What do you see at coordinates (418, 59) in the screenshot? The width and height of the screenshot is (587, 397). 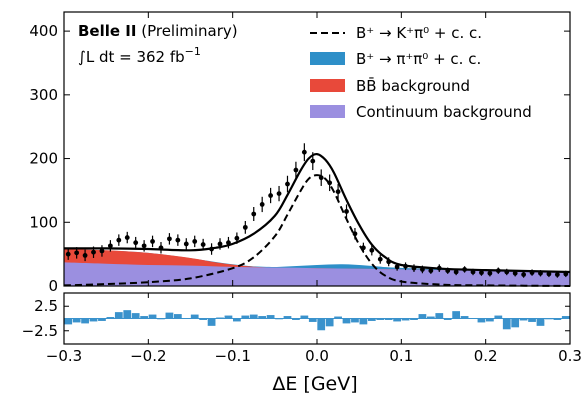 I see `legend-label-pipi: B⁺ → π⁺π⁰ + c. c.` at bounding box center [418, 59].